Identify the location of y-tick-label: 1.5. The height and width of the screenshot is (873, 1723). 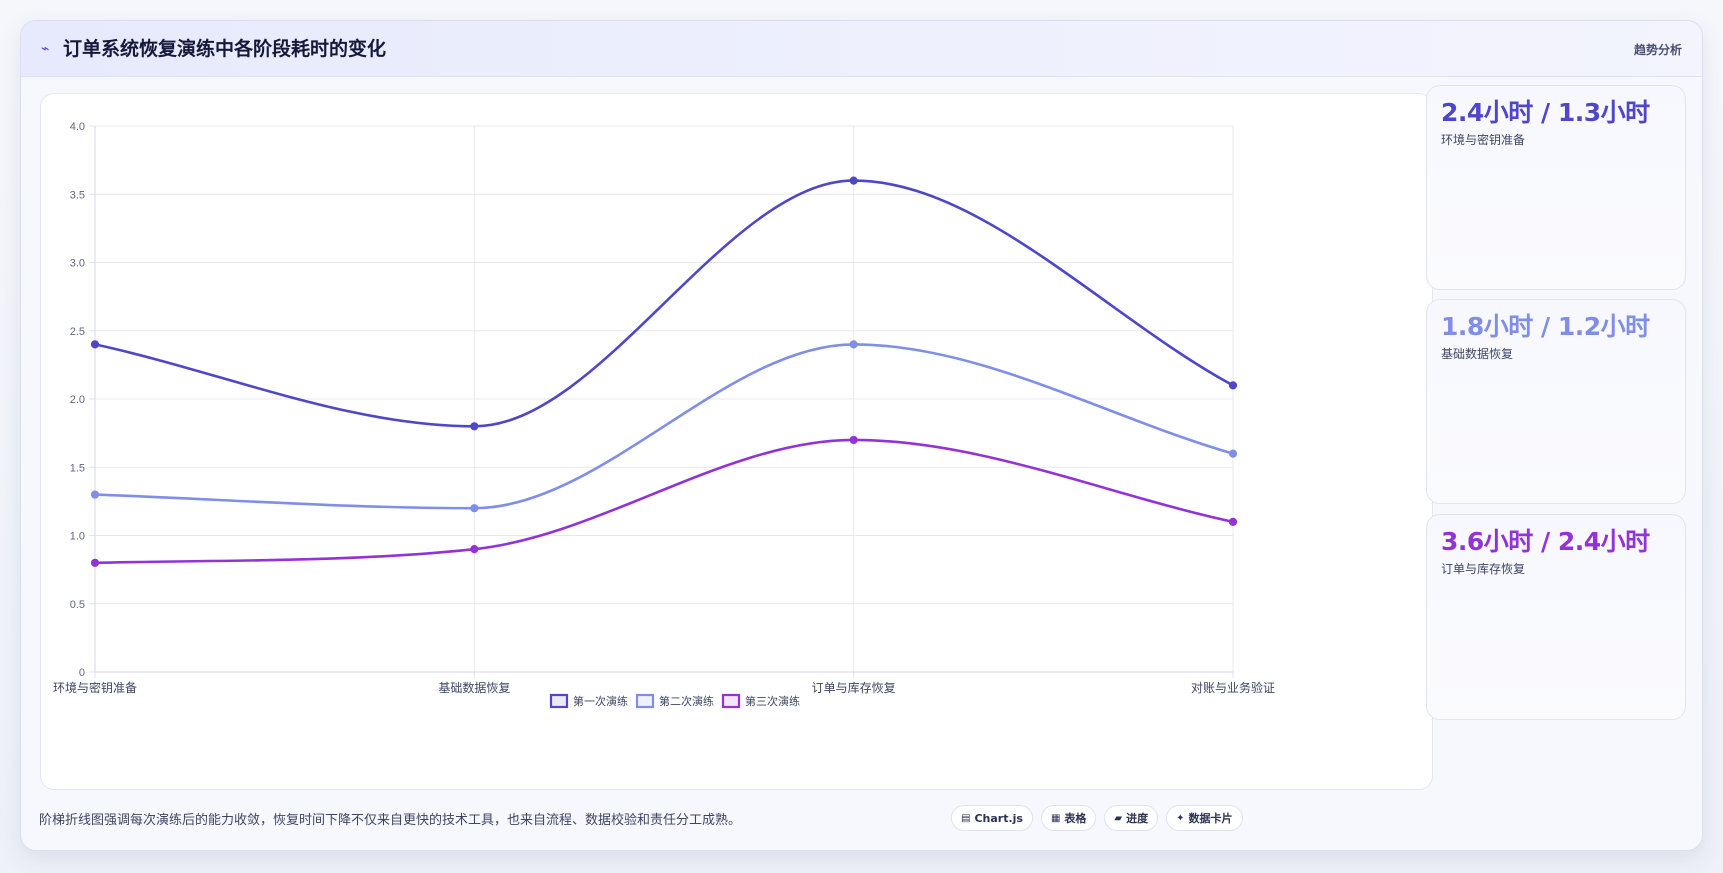
(77, 468).